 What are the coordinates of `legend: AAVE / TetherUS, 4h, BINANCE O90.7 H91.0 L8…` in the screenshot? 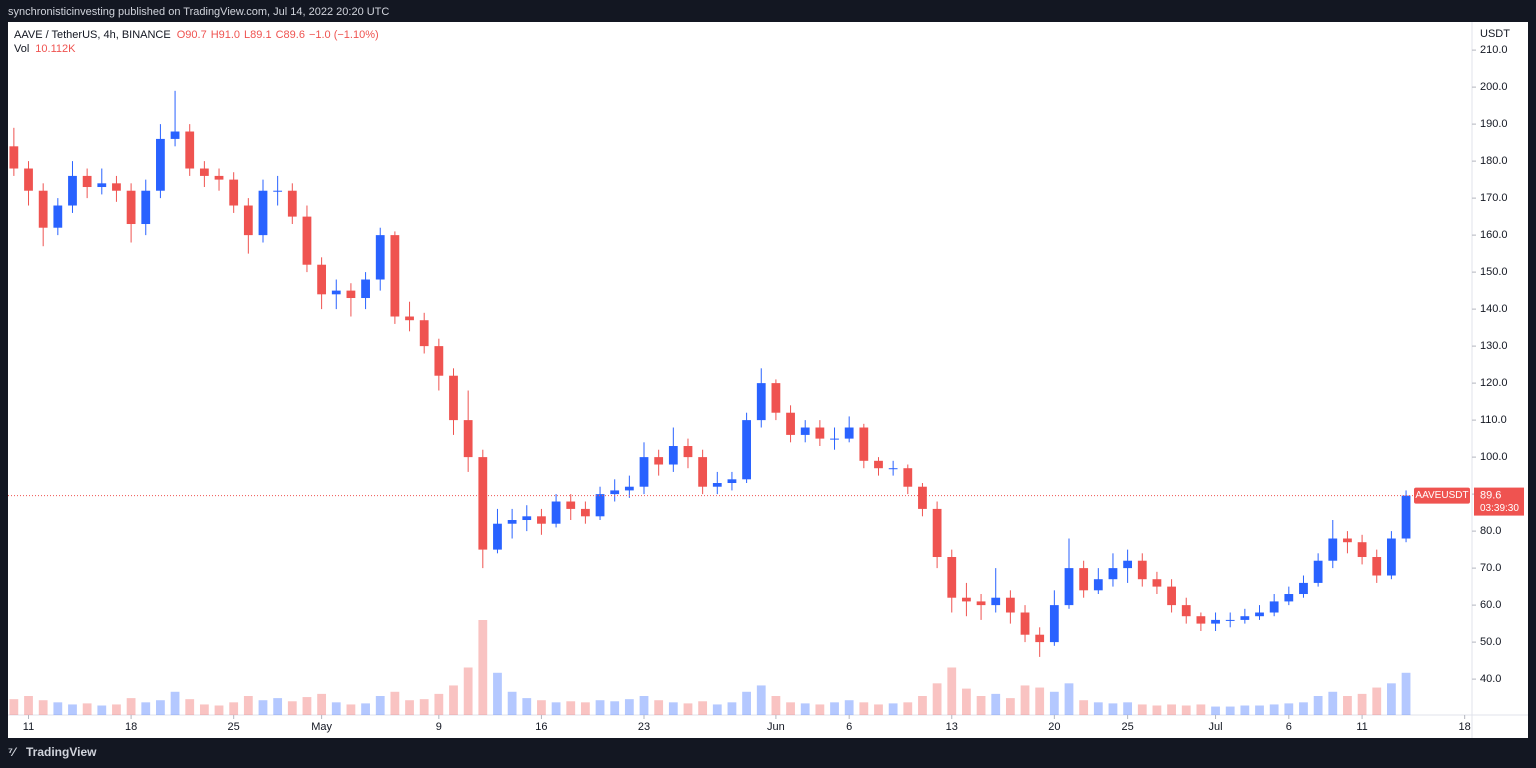 It's located at (196, 35).